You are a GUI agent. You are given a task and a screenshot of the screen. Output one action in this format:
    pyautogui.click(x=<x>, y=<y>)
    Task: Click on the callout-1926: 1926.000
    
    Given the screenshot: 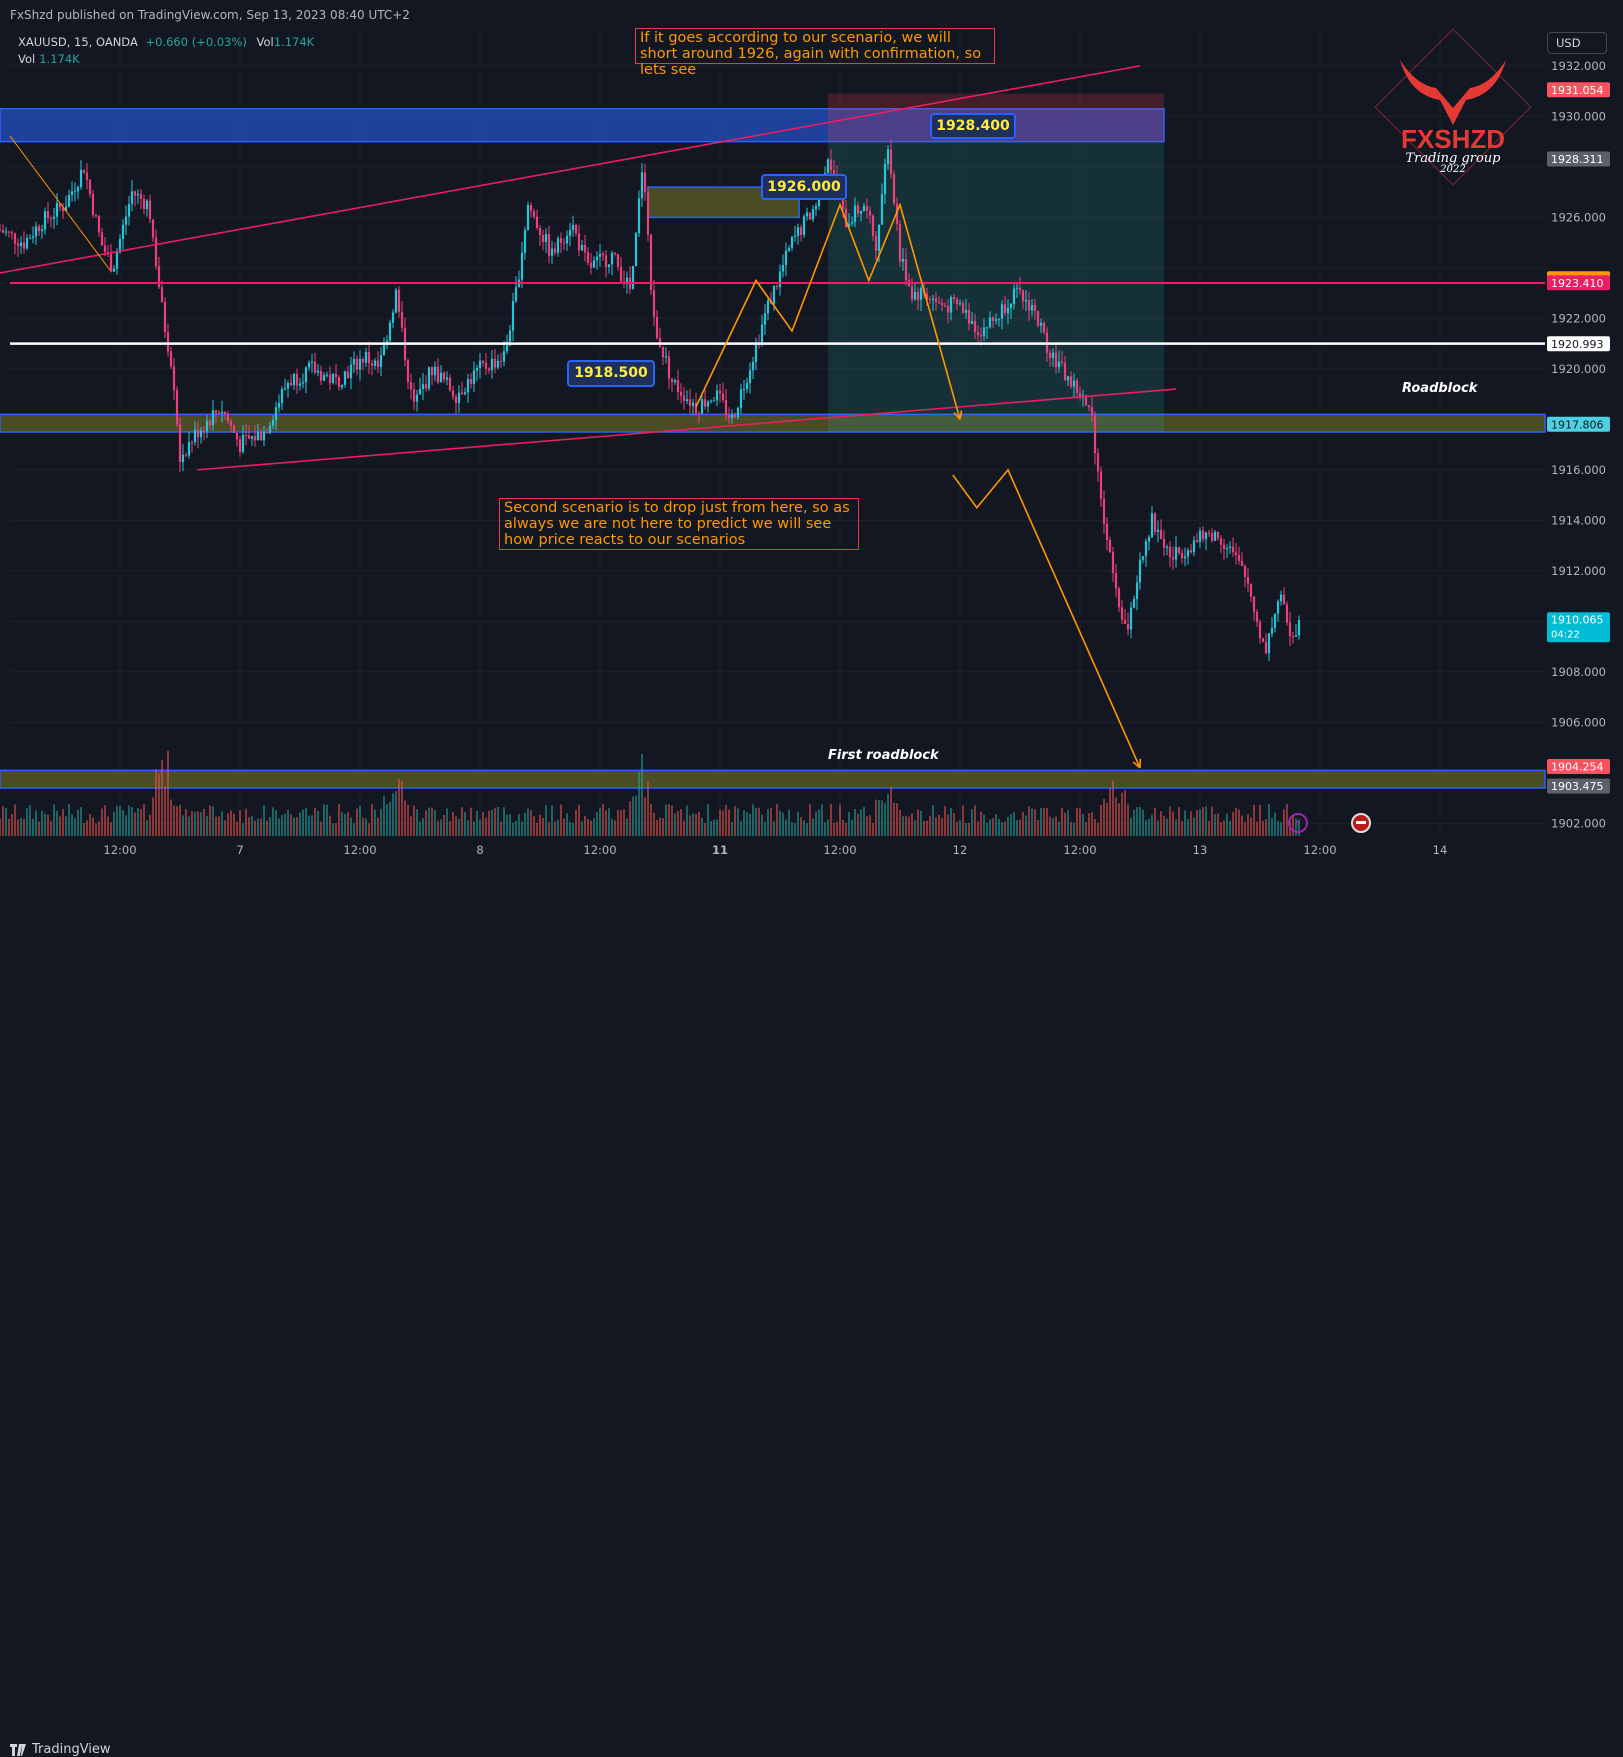 What is the action you would take?
    pyautogui.click(x=804, y=187)
    